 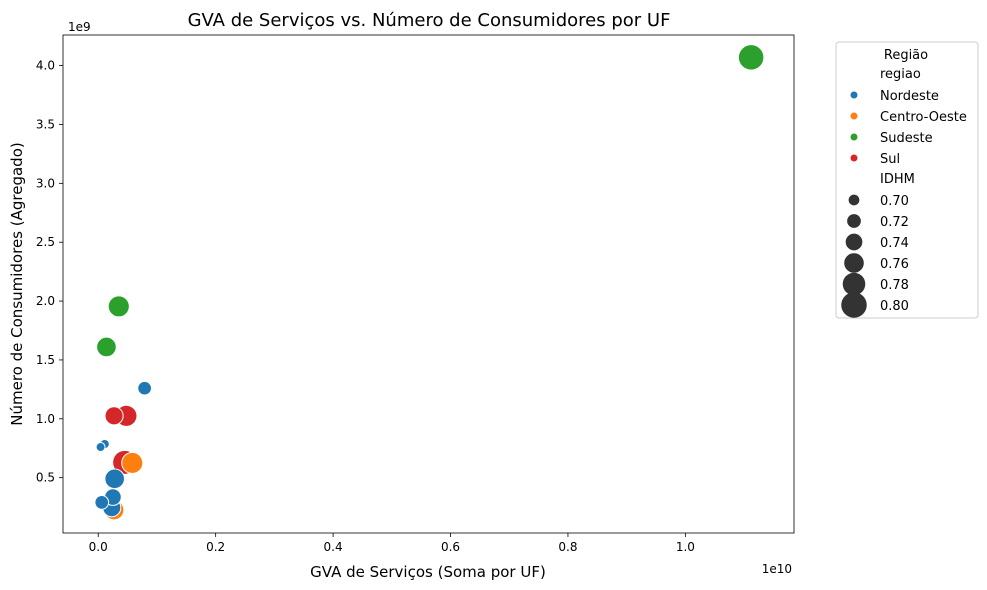 I want to click on legend-hue-title: regiao, so click(x=900, y=74).